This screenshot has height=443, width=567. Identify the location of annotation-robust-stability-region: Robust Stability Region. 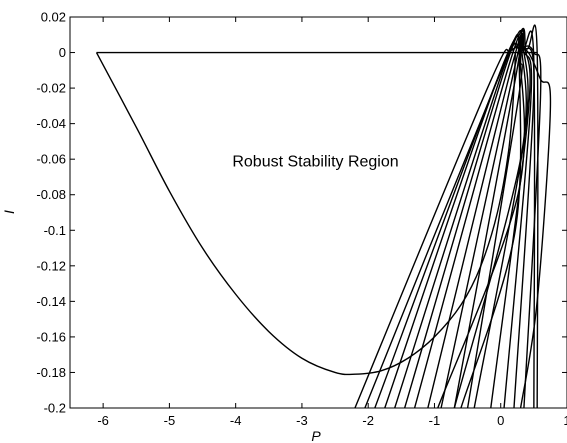
(315, 161).